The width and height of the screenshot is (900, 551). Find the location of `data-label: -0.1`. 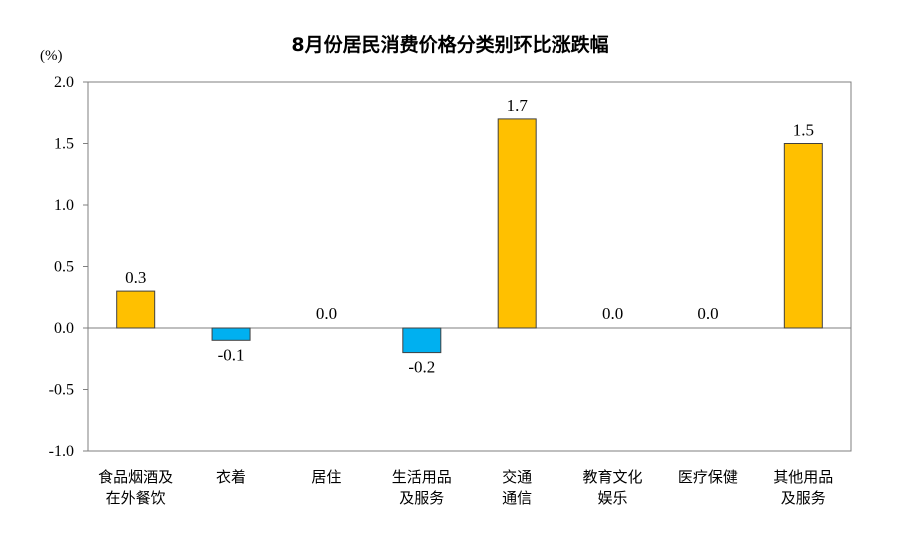

data-label: -0.1 is located at coordinates (231, 354).